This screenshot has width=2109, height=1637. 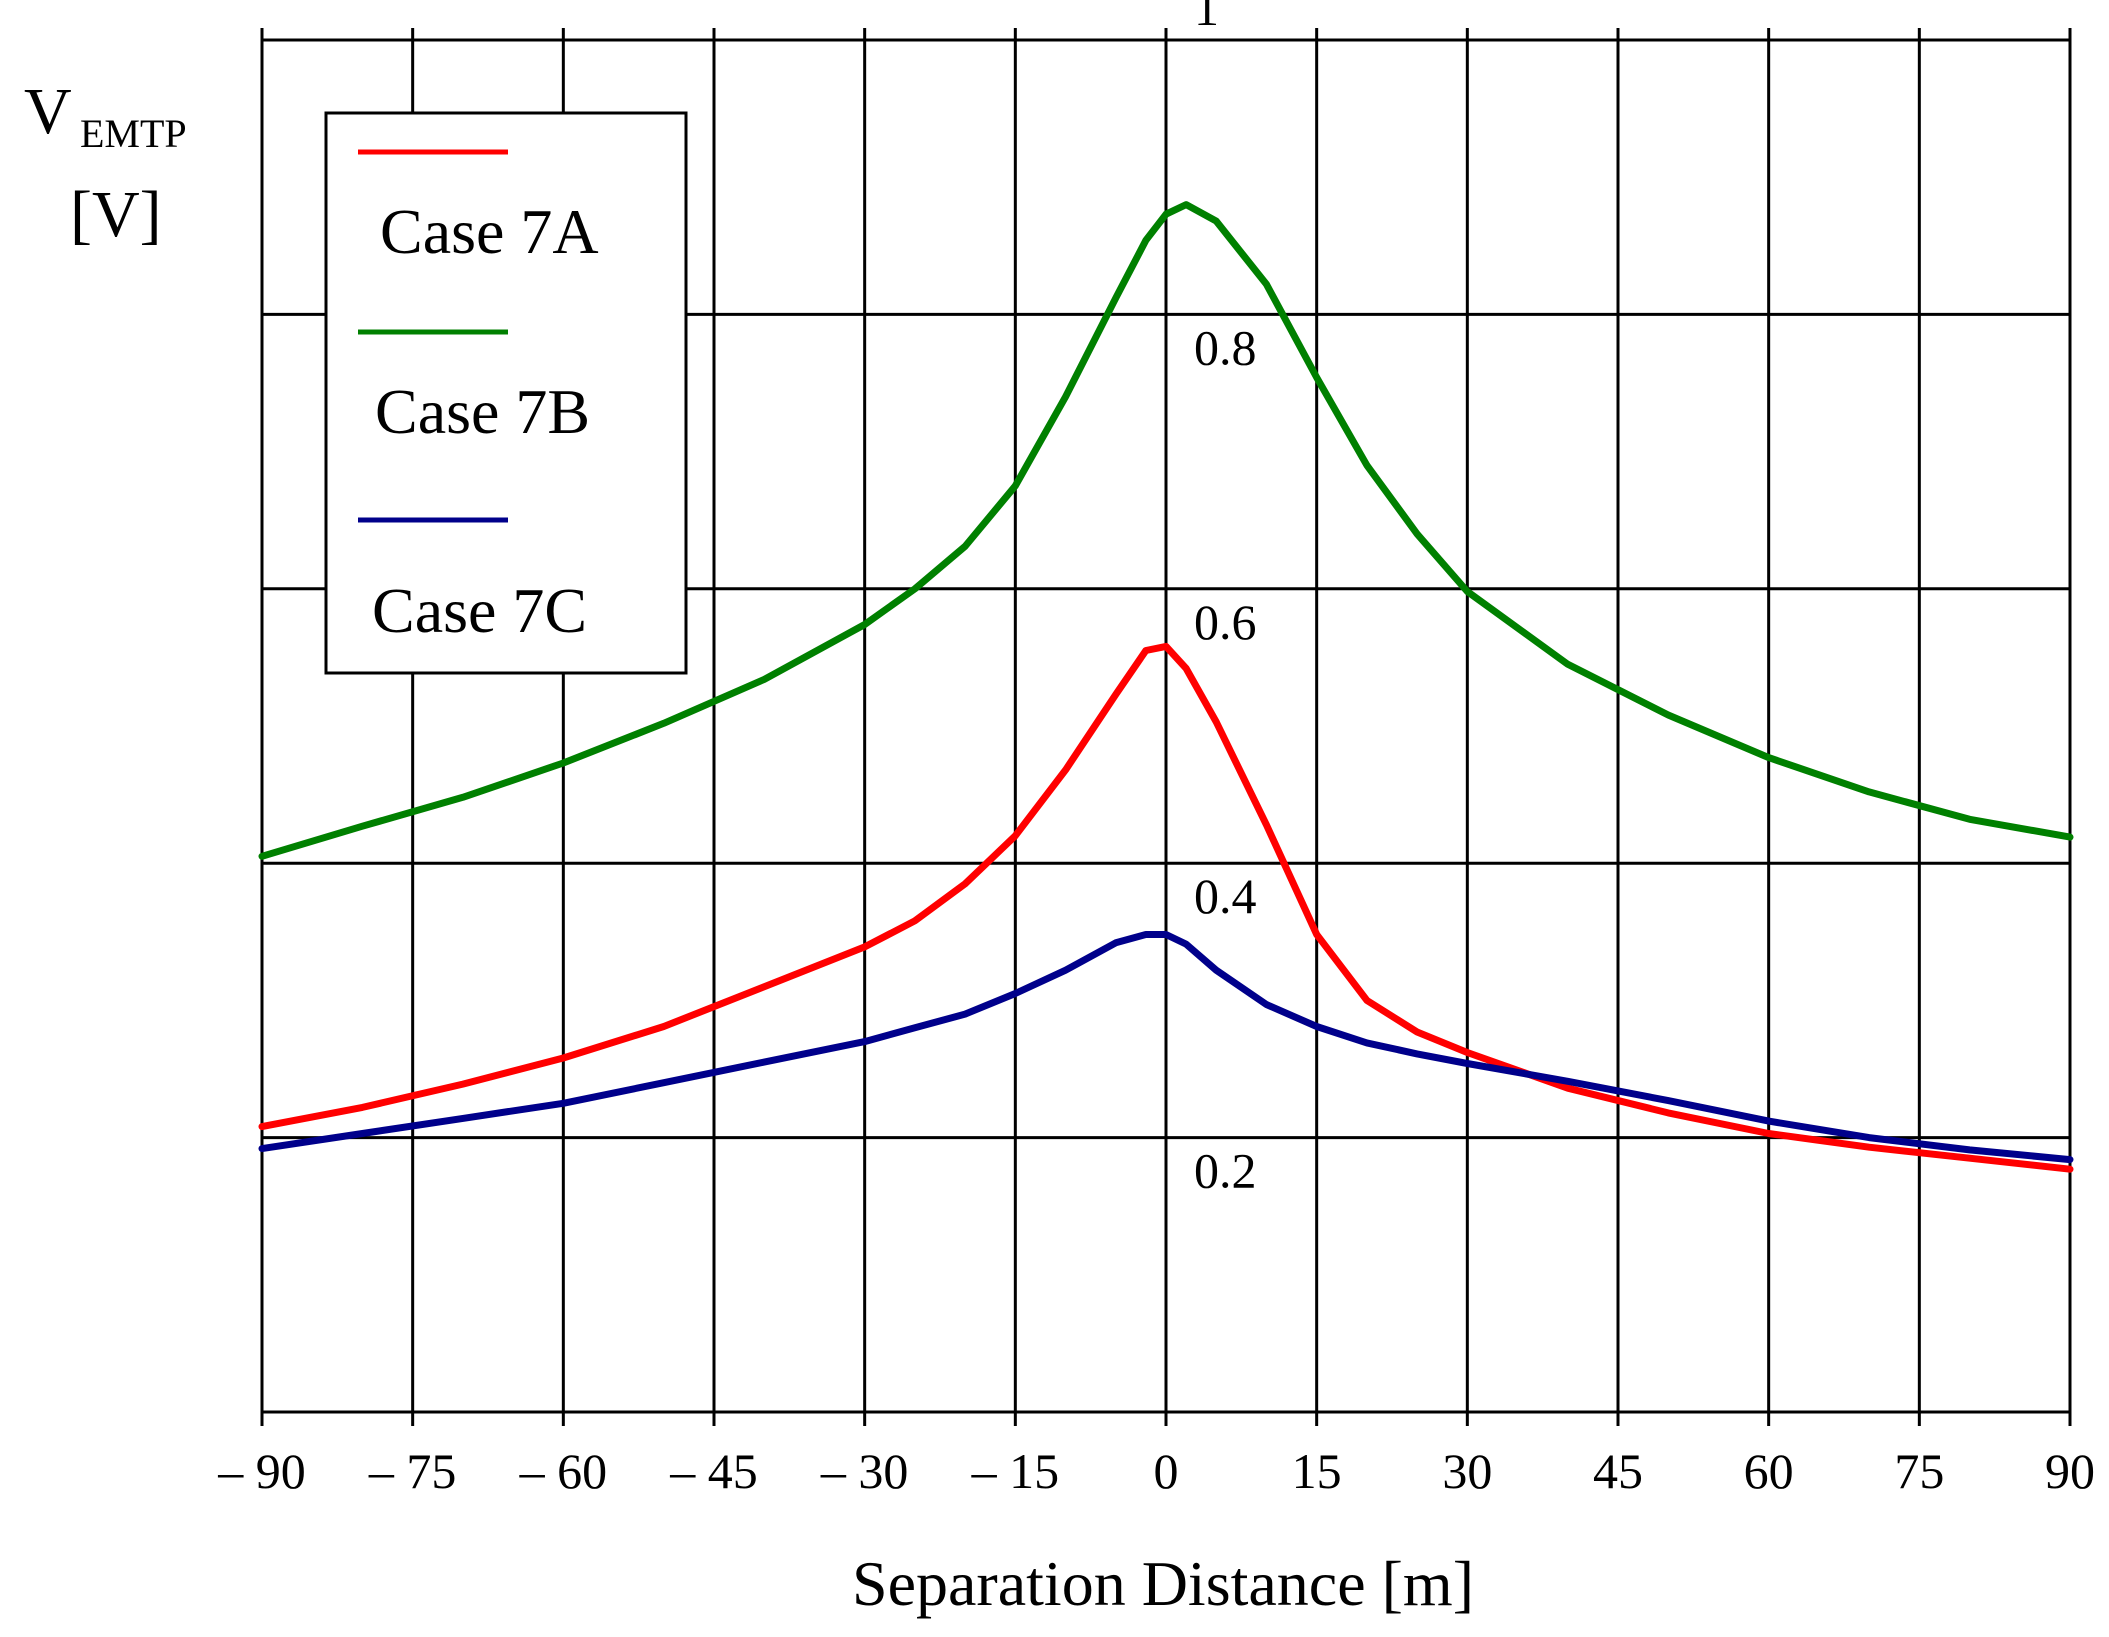 What do you see at coordinates (563, 1471) in the screenshot?
I see `x-tick-label: – 60` at bounding box center [563, 1471].